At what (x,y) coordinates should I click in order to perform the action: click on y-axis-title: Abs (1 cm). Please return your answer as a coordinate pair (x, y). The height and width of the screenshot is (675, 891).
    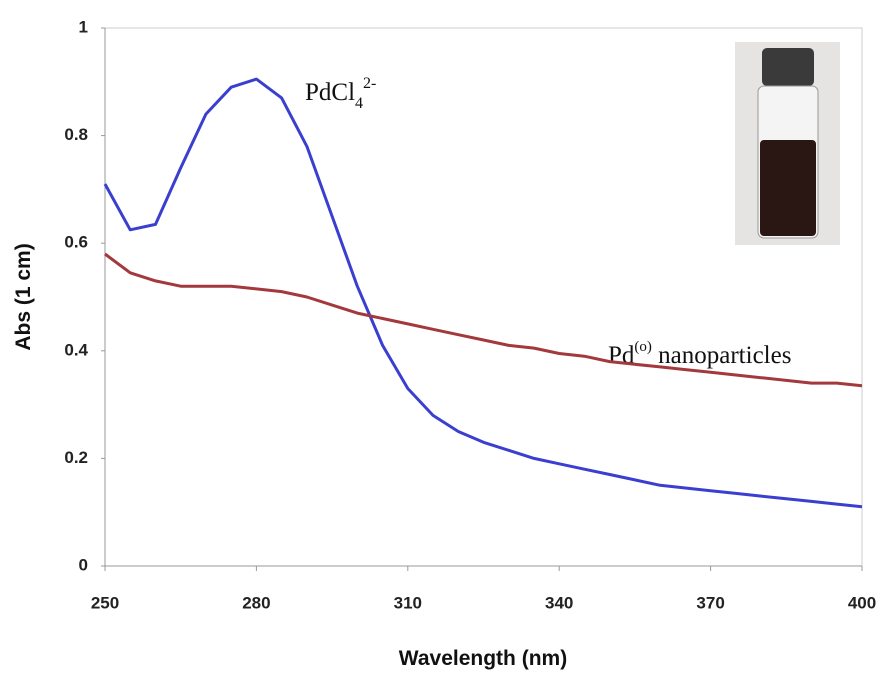
    Looking at the image, I should click on (23, 296).